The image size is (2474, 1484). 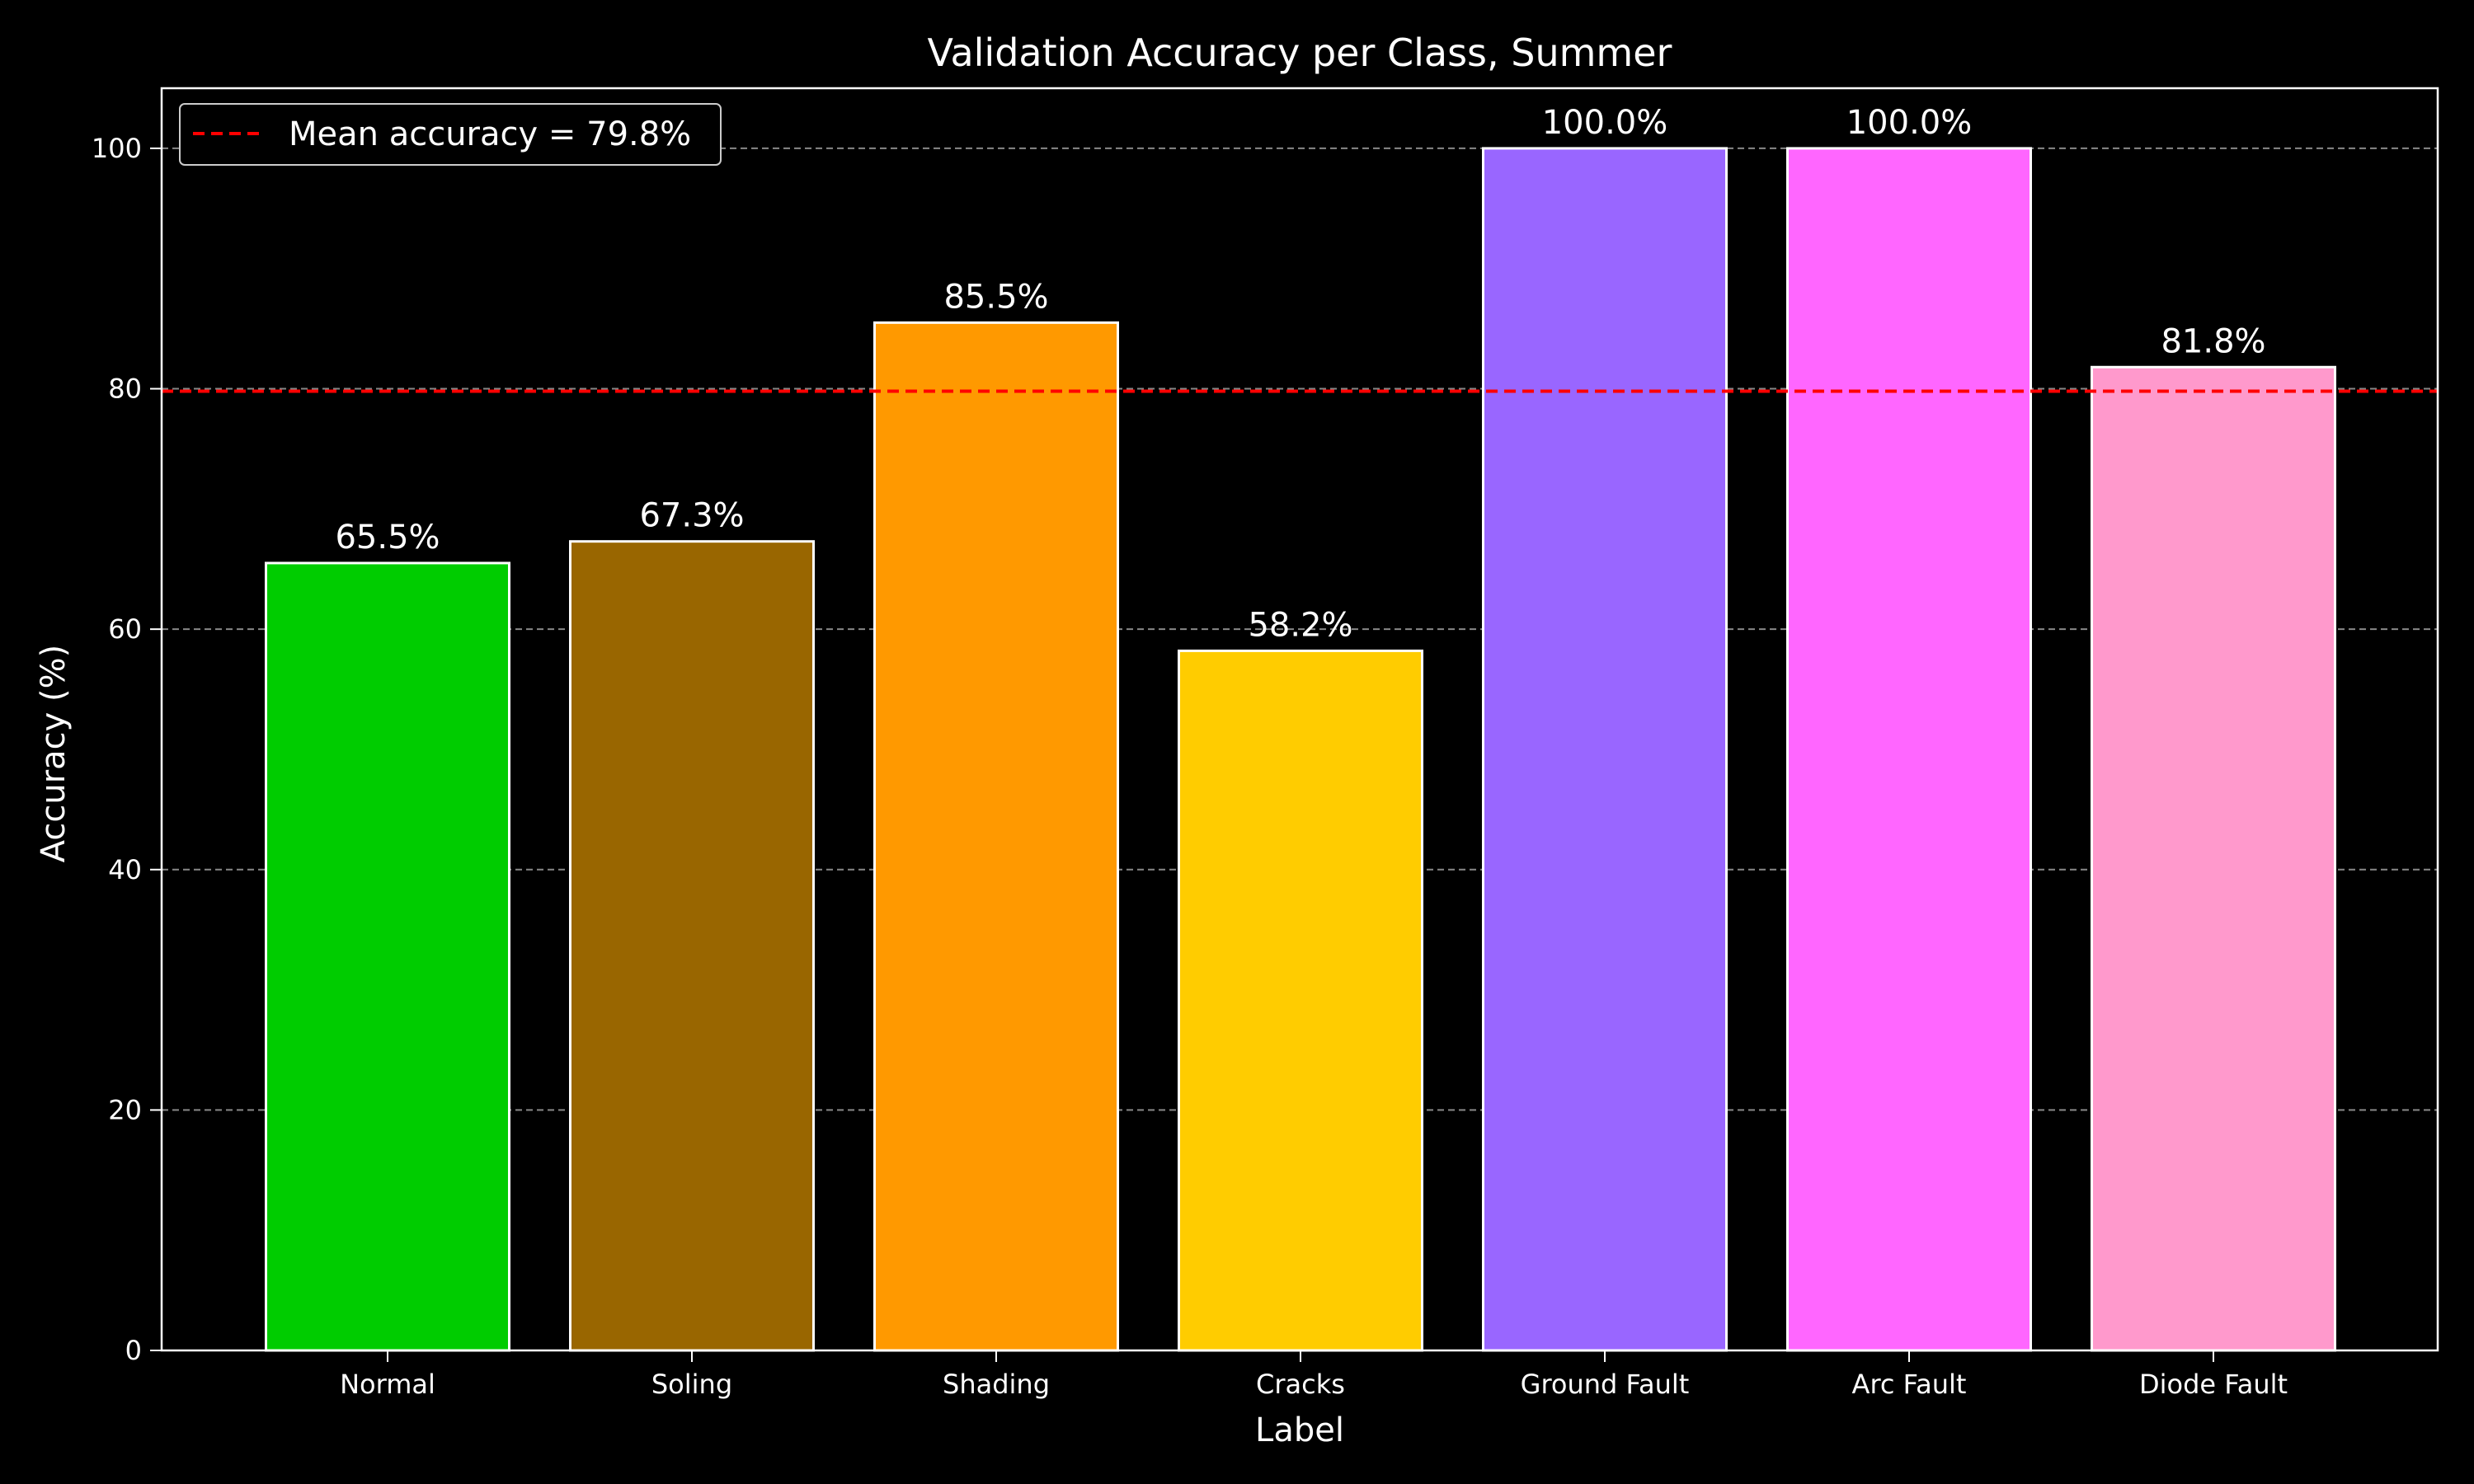 What do you see at coordinates (1300, 53) in the screenshot?
I see `chart-title: Validation Accuracy per Class, Summer` at bounding box center [1300, 53].